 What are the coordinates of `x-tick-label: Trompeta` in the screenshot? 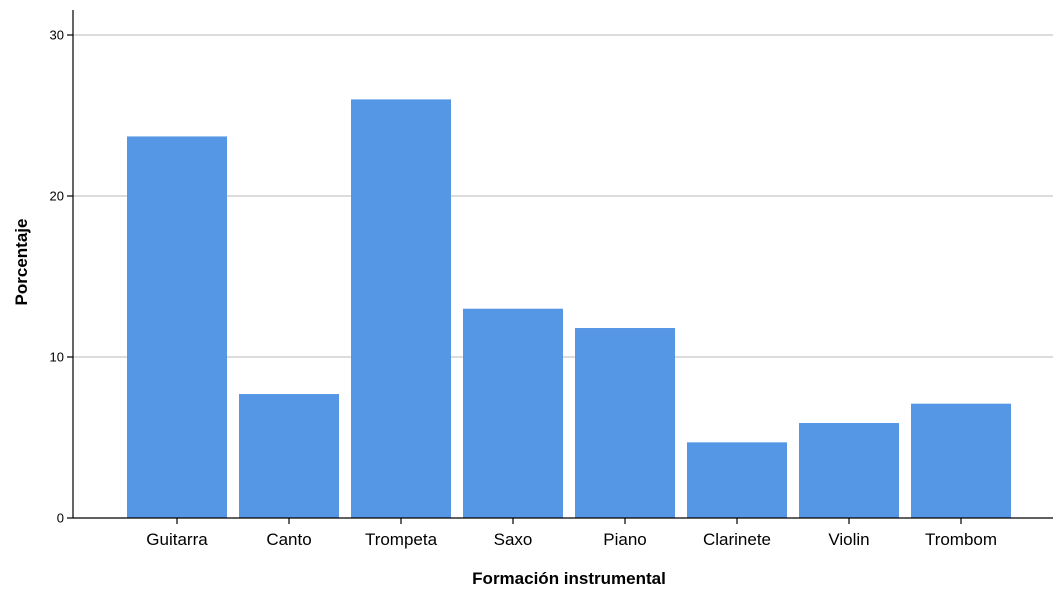 It's located at (401, 539).